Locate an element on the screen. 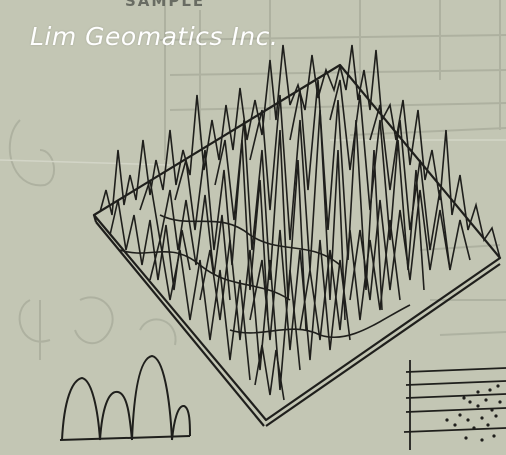  bump-sketch is located at coordinates (125, 397).